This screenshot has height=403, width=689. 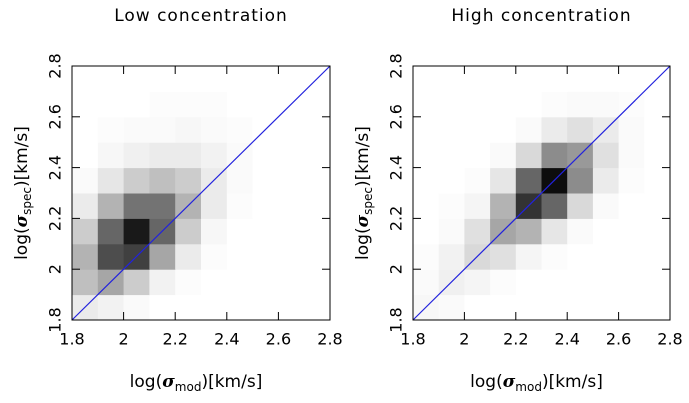 What do you see at coordinates (188, 387) in the screenshot?
I see `label-subscript: mod` at bounding box center [188, 387].